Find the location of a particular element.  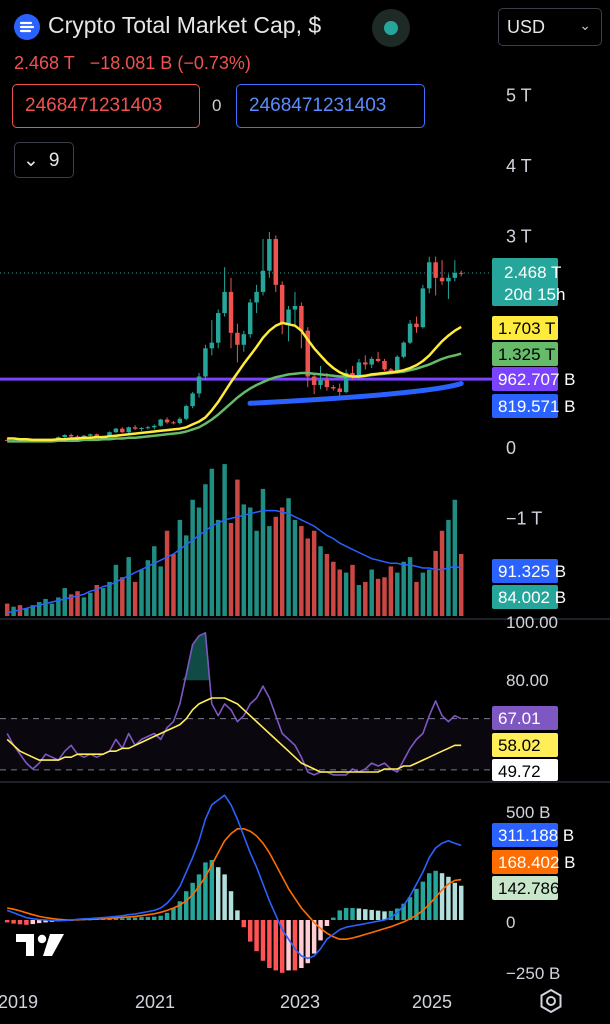

buy-button: 2468471231403 is located at coordinates (330, 106).